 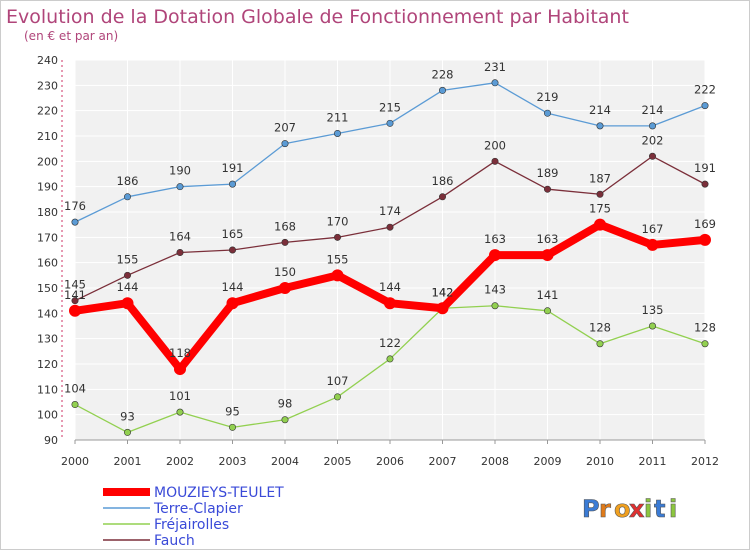 I want to click on data-label: 214, so click(x=653, y=110).